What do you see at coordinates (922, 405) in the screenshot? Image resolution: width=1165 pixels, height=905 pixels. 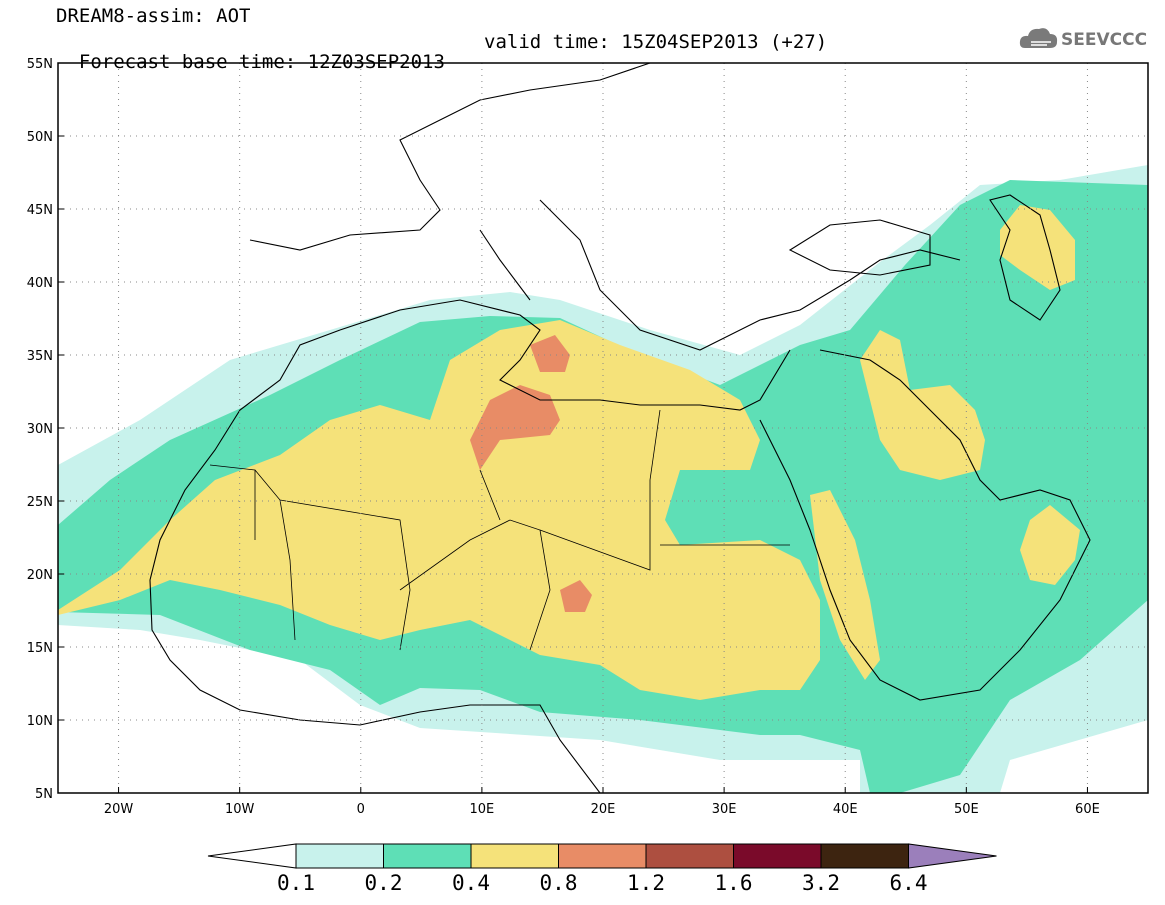 I see `aot-band-0.4-arabia` at bounding box center [922, 405].